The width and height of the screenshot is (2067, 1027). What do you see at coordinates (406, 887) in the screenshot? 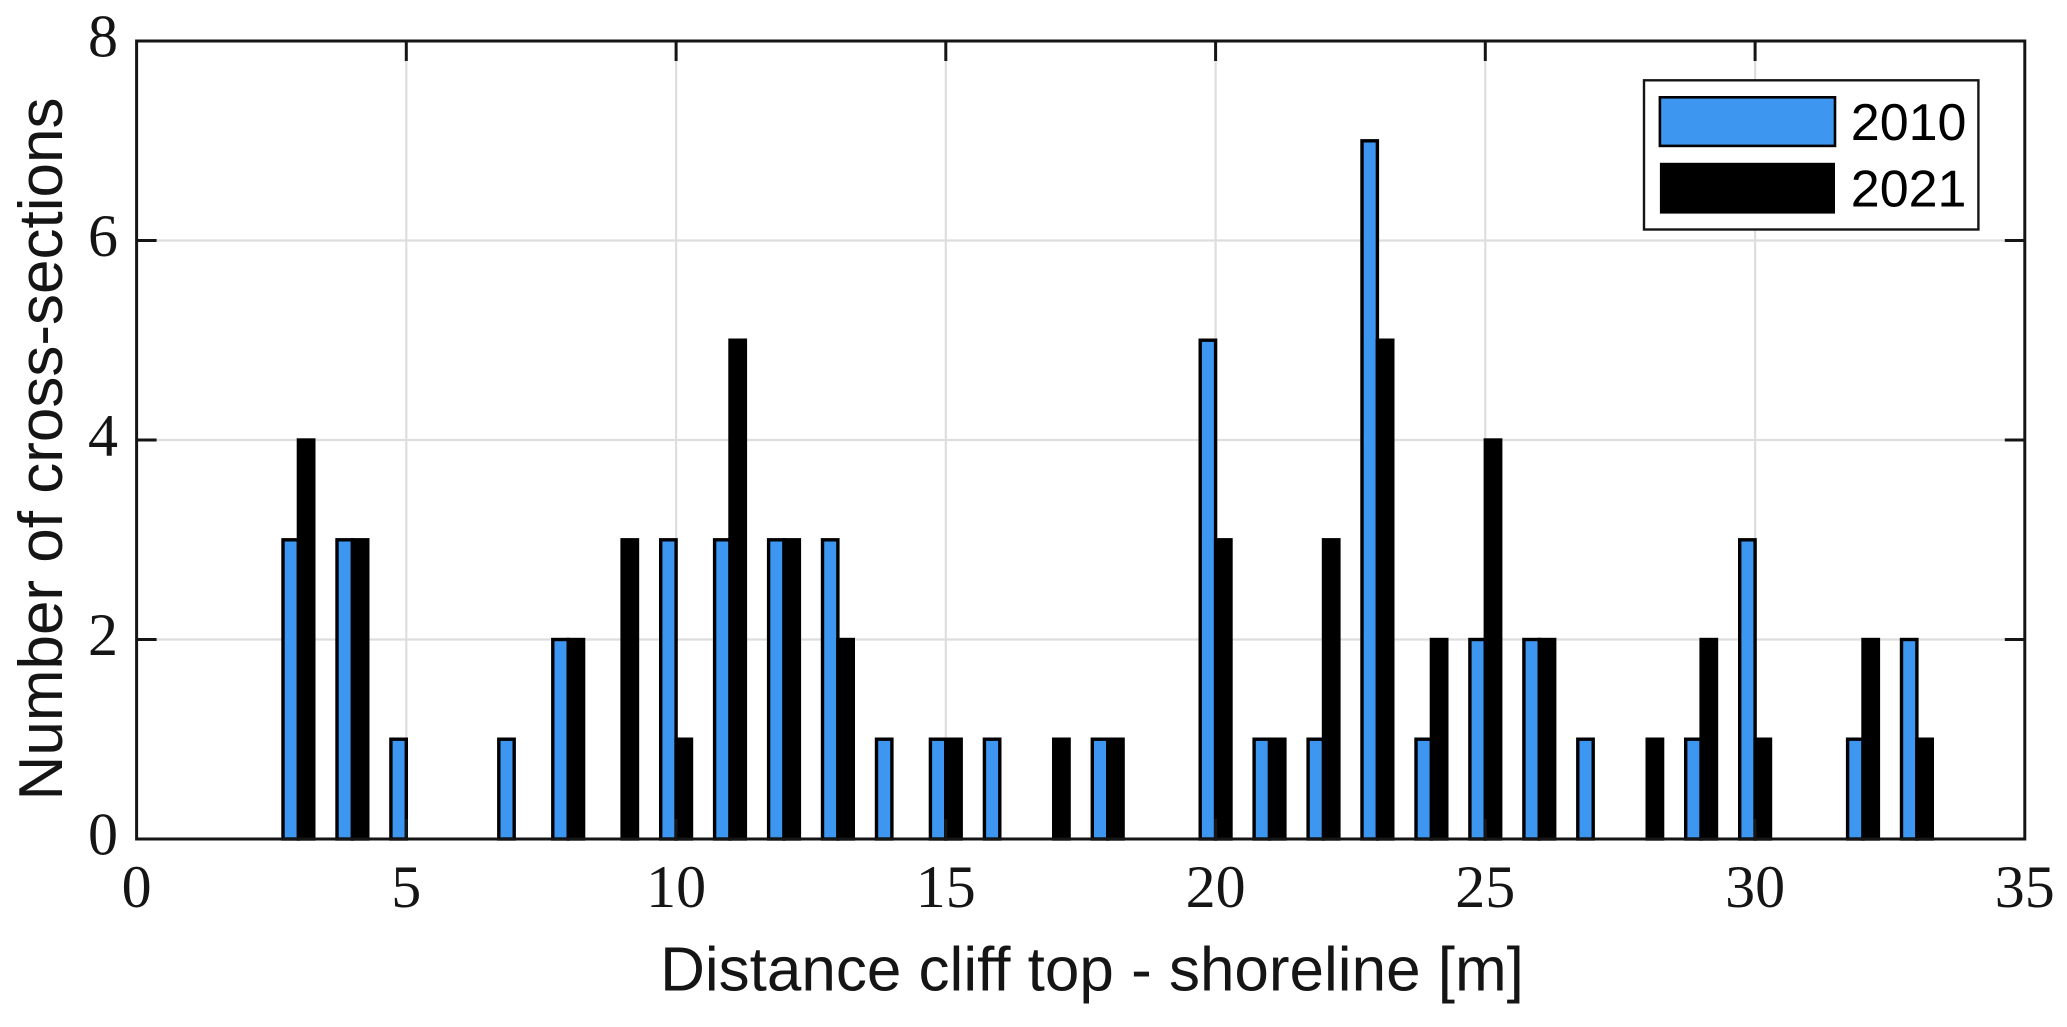
I see `svg-text: 5` at bounding box center [406, 887].